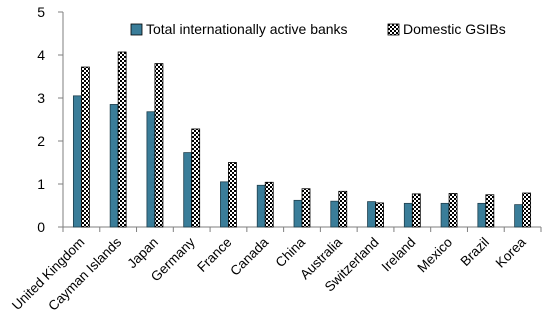  Describe the element at coordinates (434, 255) in the screenshot. I see `x-category-label: Mexico` at that location.